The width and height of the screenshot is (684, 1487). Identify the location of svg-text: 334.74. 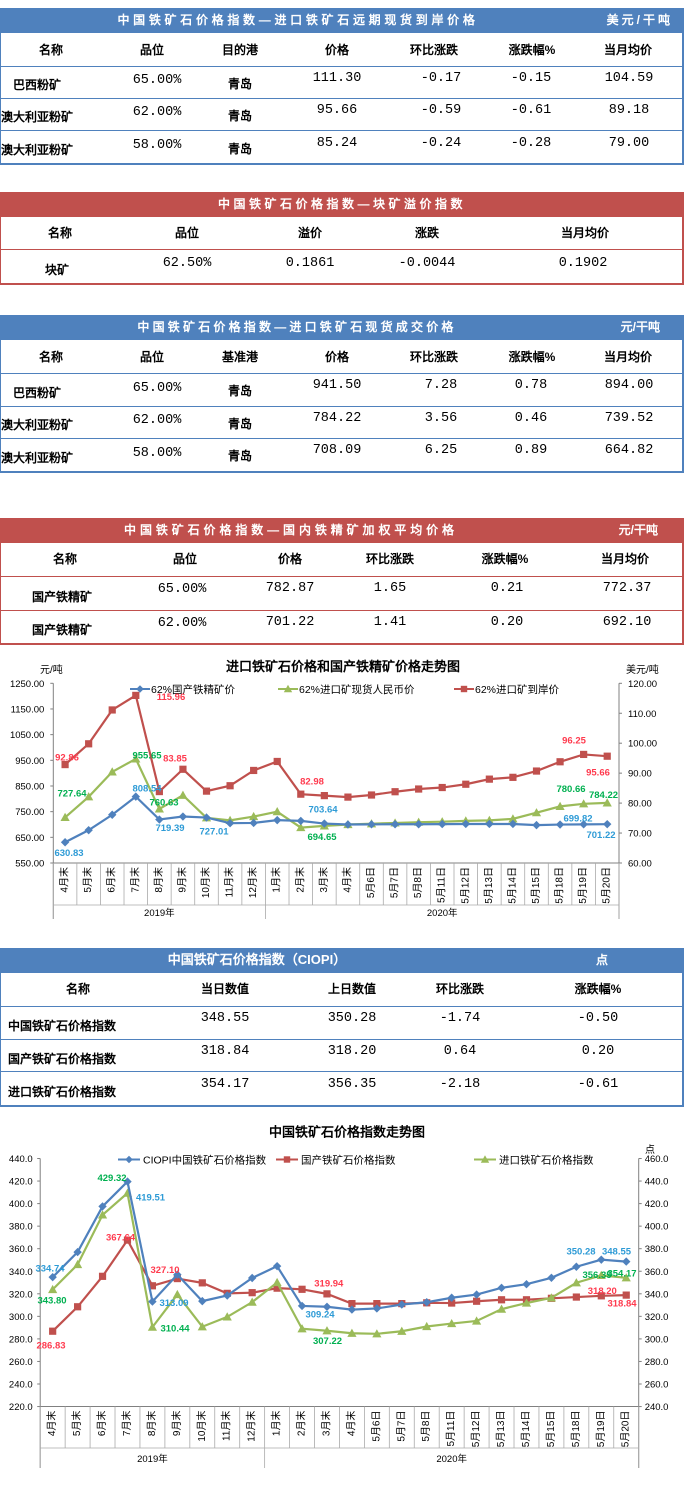
(50, 1269).